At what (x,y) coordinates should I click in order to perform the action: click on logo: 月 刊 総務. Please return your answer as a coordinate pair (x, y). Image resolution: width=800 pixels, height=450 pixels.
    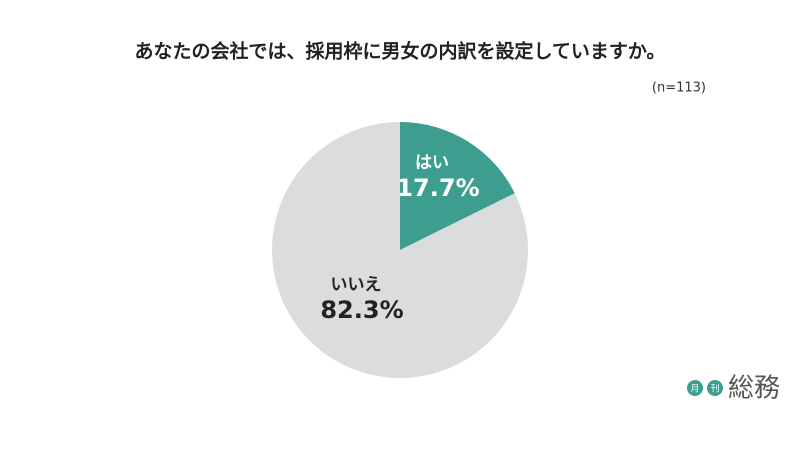
    Looking at the image, I should click on (733, 389).